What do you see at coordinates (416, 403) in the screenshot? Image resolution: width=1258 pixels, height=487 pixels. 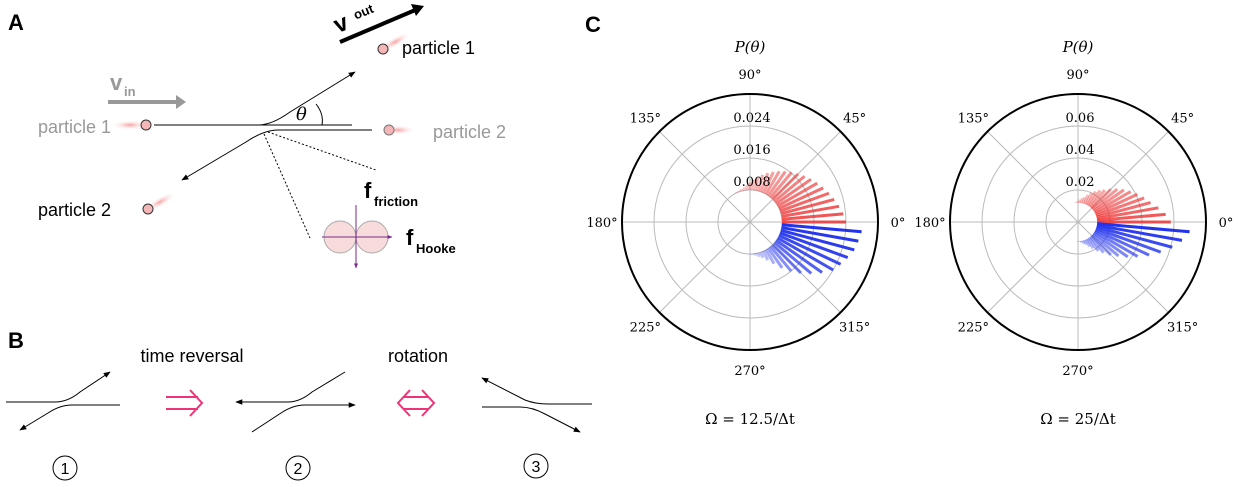 I see `equivalence-arrow` at bounding box center [416, 403].